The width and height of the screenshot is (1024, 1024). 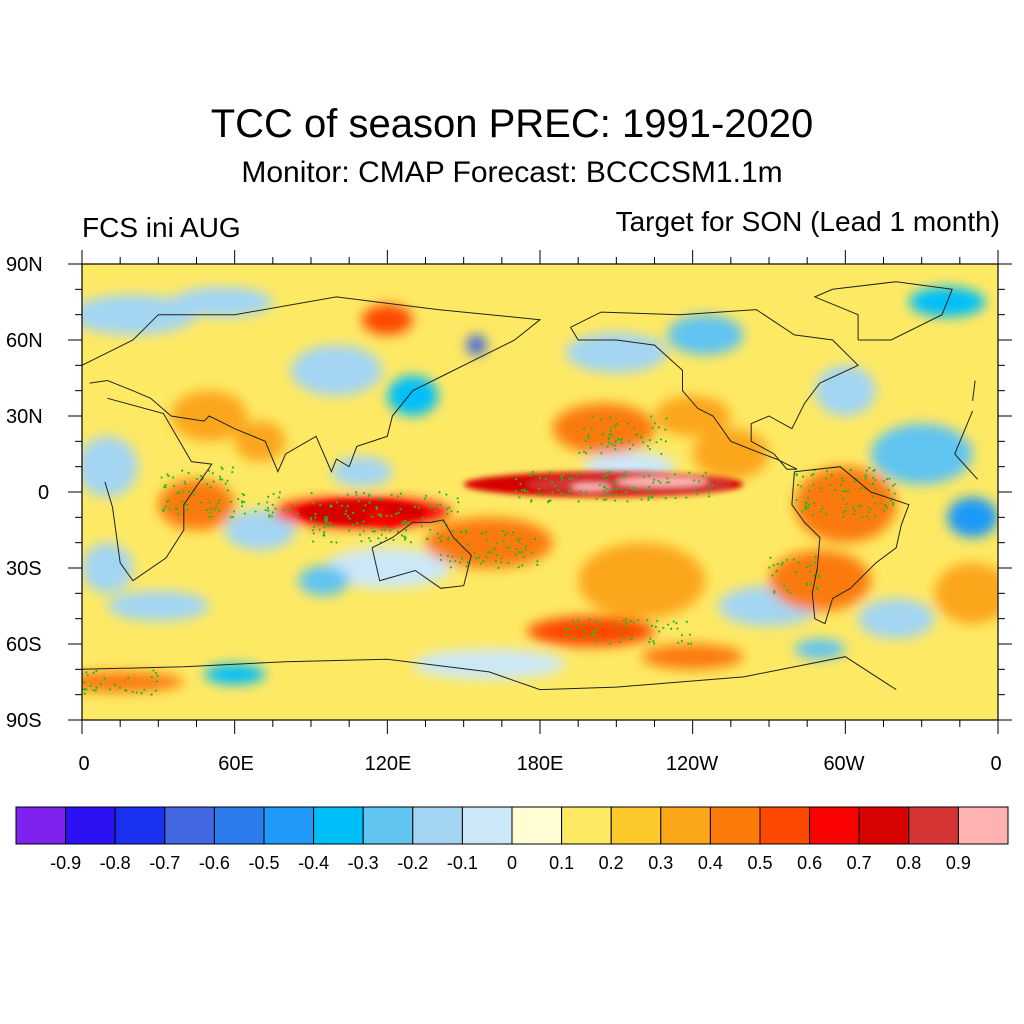 What do you see at coordinates (958, 863) in the screenshot?
I see `colorbar-label: 0.9` at bounding box center [958, 863].